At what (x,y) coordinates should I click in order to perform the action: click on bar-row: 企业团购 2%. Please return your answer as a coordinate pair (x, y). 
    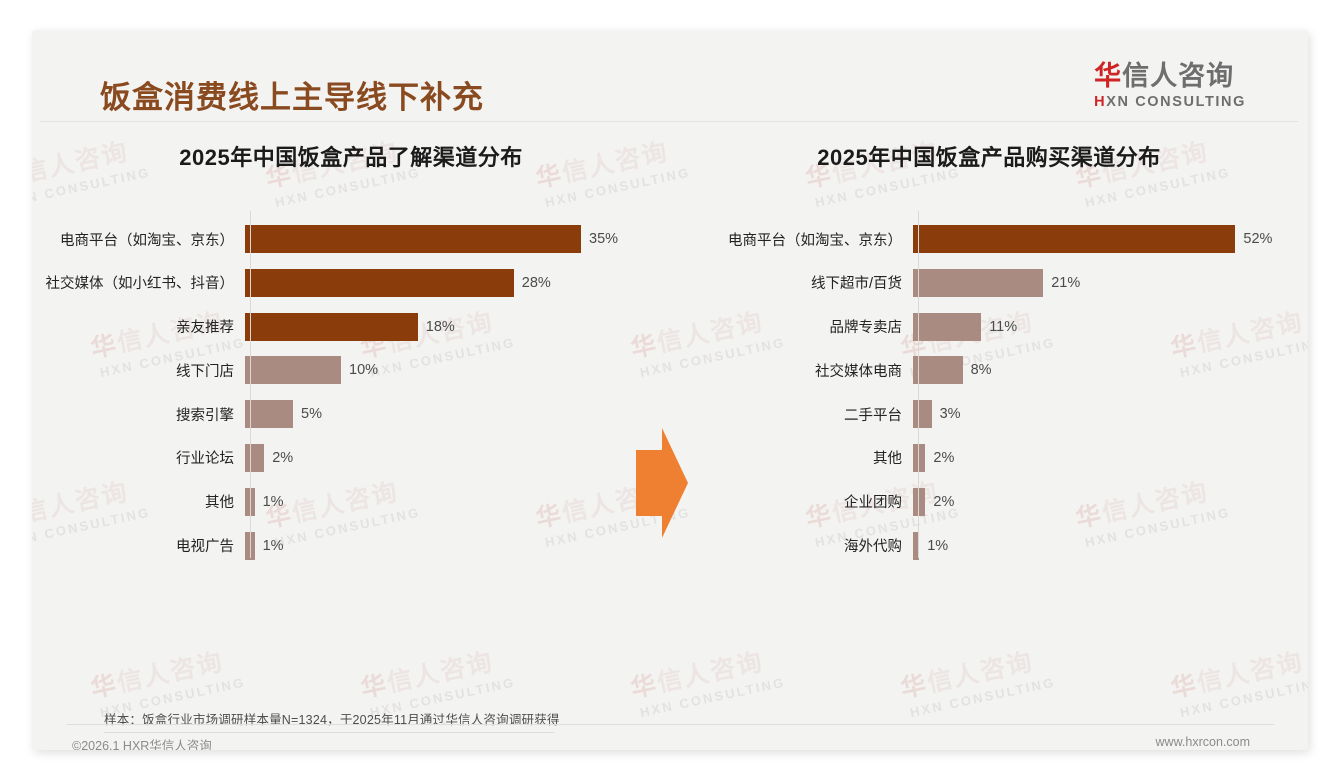
    Looking at the image, I should click on (989, 501).